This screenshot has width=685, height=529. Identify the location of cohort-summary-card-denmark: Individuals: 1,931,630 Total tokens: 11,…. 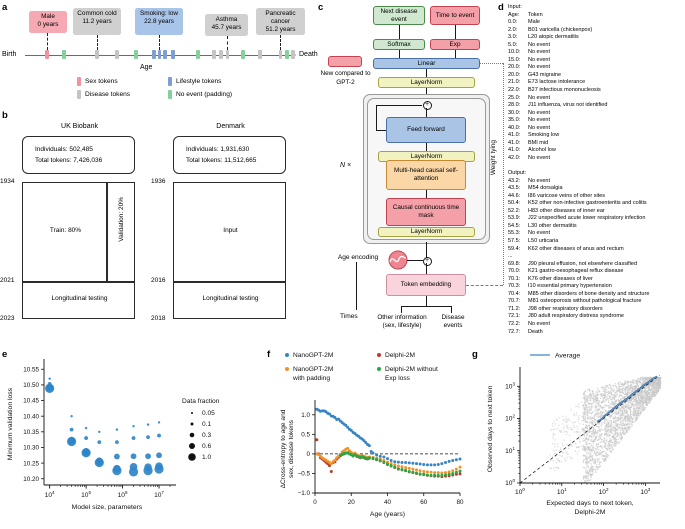
(229, 155).